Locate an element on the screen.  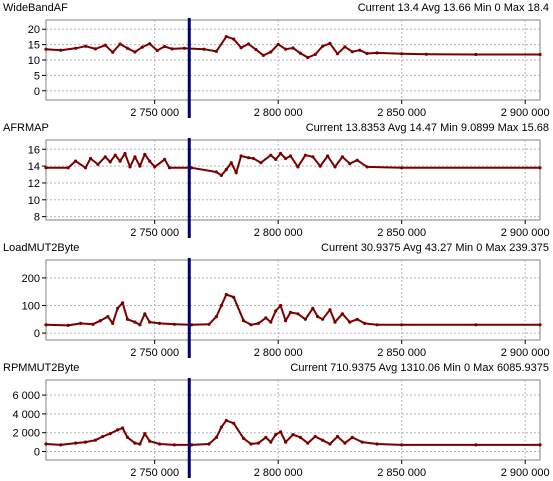
y-tick-label: 4 000 is located at coordinates (26, 415).